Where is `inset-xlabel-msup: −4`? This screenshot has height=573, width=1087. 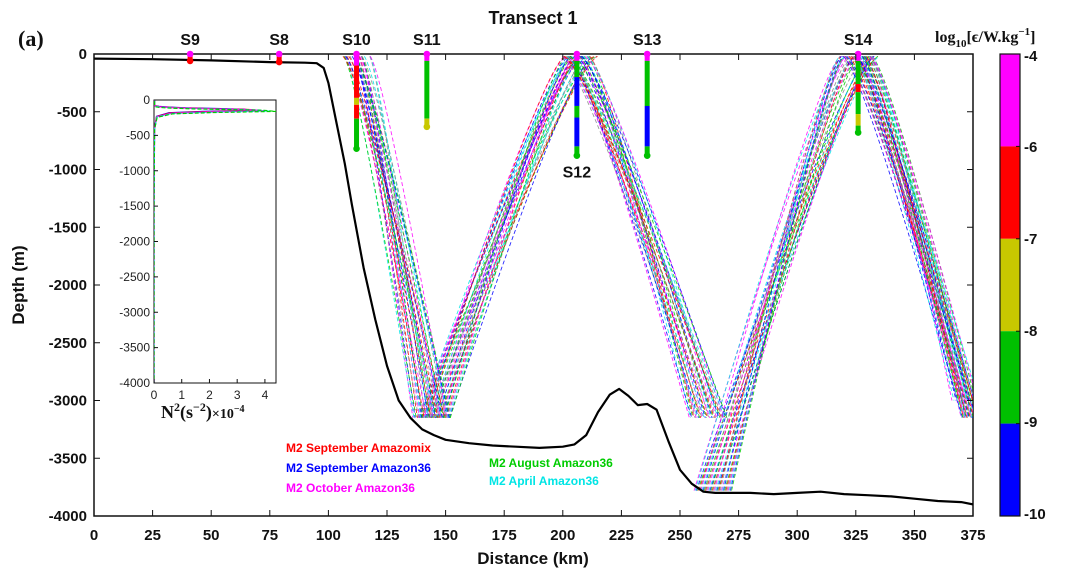
inset-xlabel-msup: −4 is located at coordinates (239, 409).